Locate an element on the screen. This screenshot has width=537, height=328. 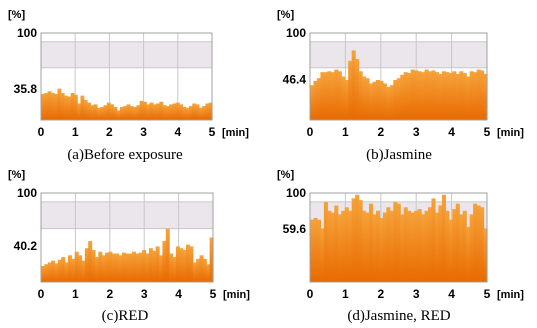
x-tick-label: 1 is located at coordinates (345, 132).